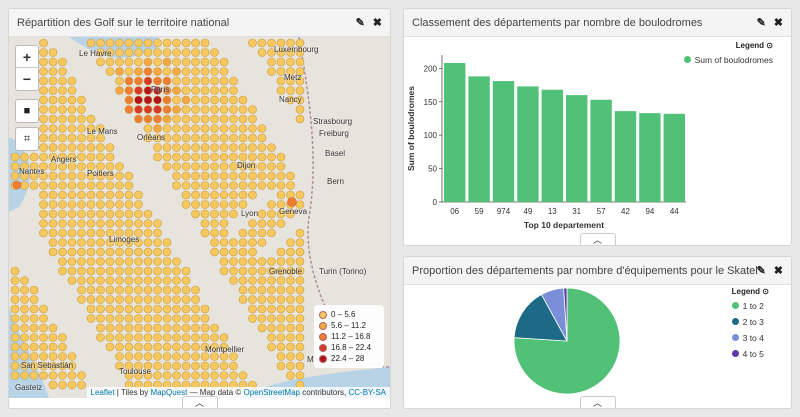 Image resolution: width=800 pixels, height=417 pixels. Describe the element at coordinates (778, 271) in the screenshot. I see `close-icon: ✖` at that location.